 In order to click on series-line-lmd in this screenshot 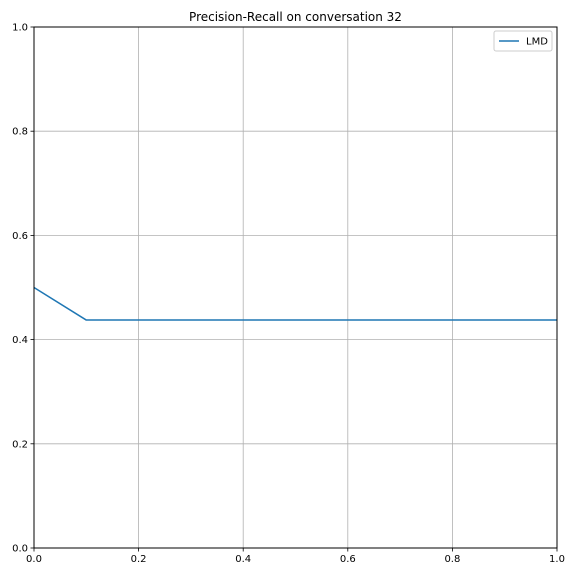, I will do `click(295, 303)`.